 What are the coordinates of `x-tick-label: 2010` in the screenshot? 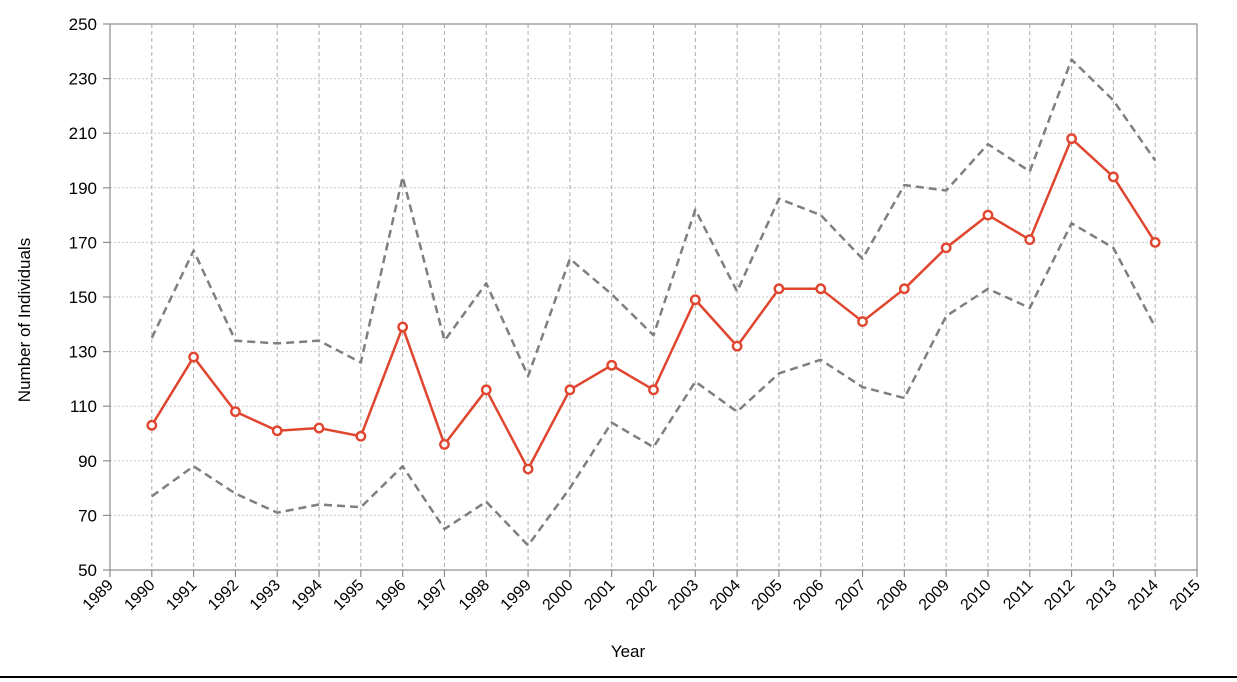 It's located at (976, 595).